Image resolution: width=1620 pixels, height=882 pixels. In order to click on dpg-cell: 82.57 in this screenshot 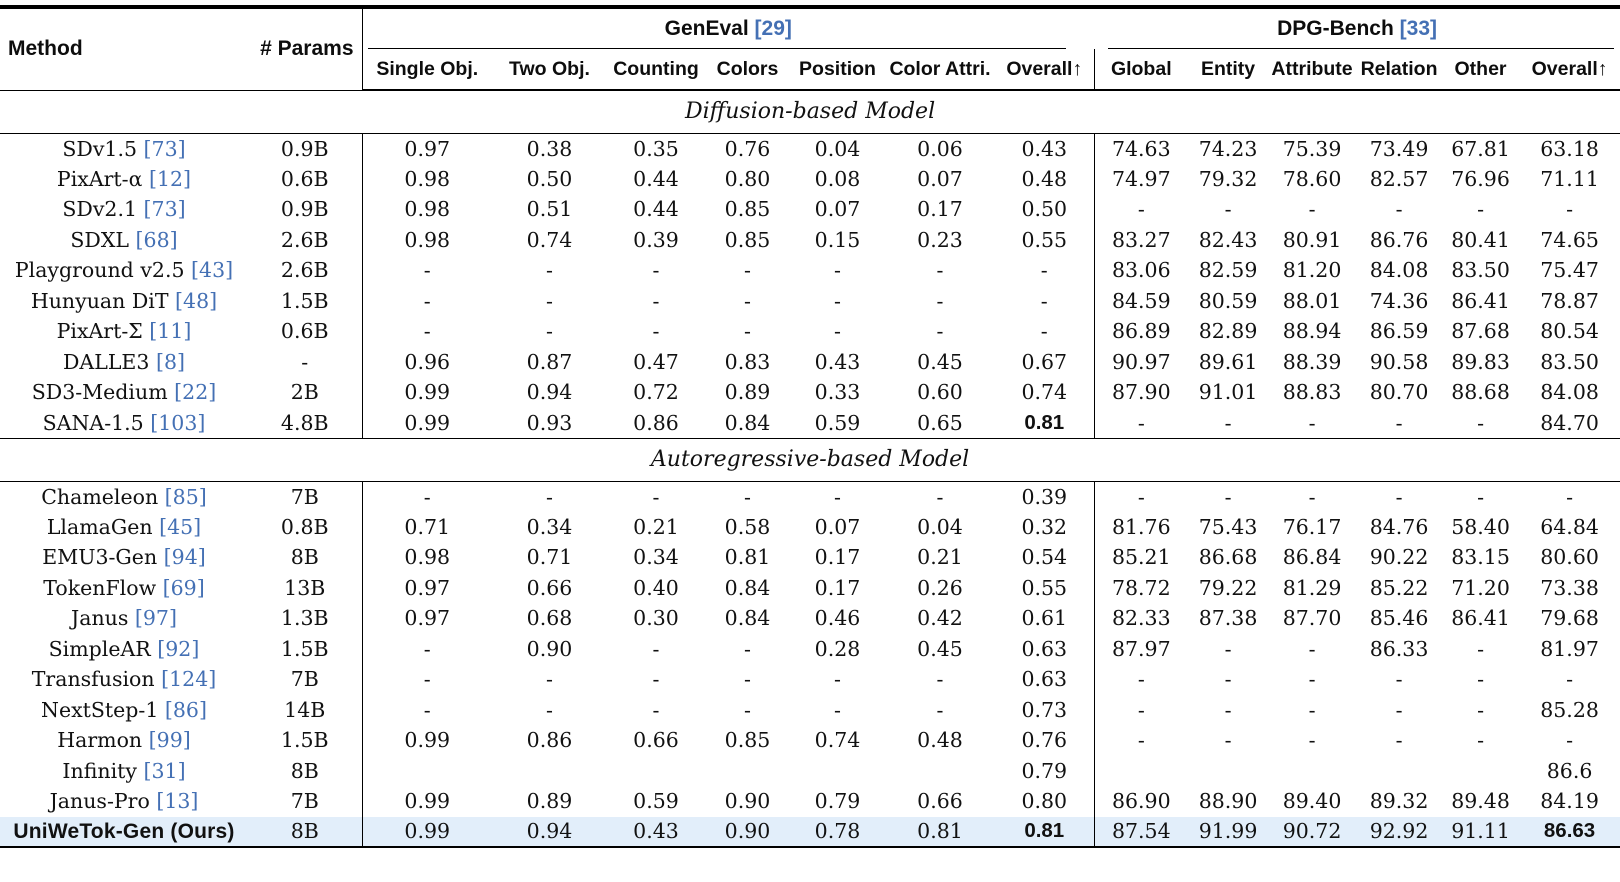, I will do `click(1399, 178)`.